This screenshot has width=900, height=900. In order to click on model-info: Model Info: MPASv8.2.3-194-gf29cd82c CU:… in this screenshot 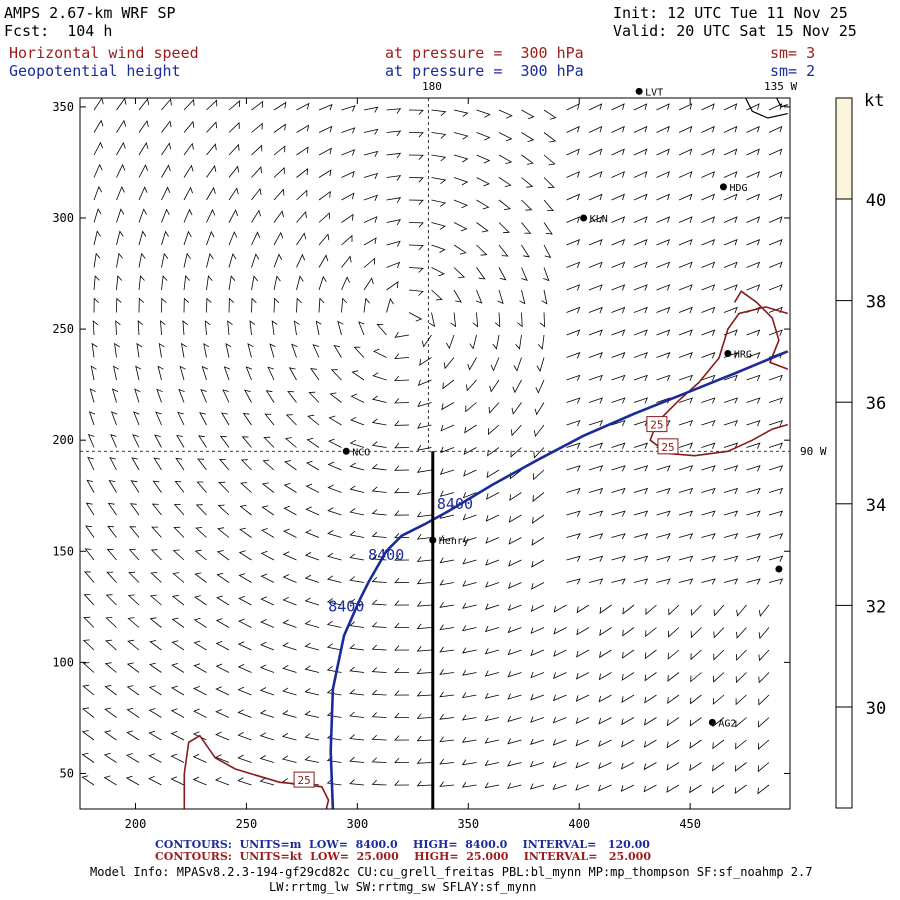, I will do `click(451, 872)`.